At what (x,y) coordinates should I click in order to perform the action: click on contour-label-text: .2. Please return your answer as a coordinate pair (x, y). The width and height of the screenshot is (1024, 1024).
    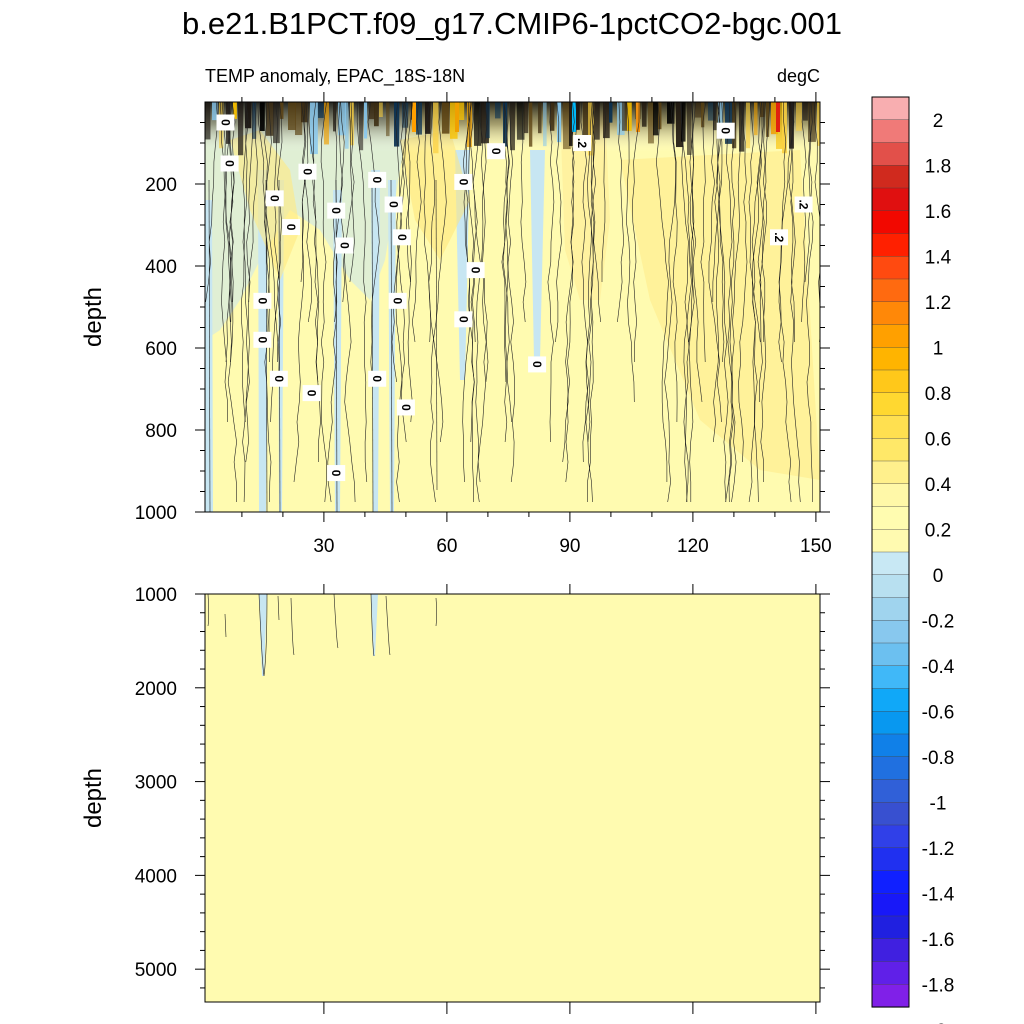
    Looking at the image, I should click on (779, 237).